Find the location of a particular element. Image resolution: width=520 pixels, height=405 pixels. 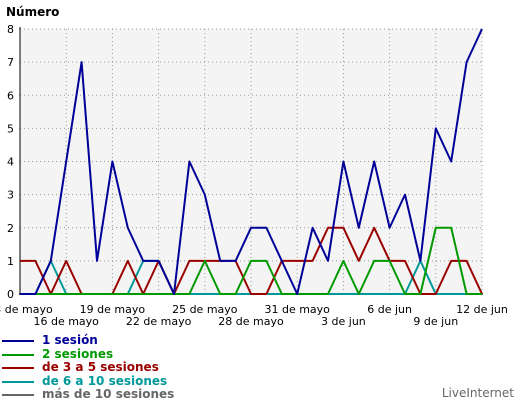

legend-label: 1 sesión is located at coordinates (70, 340).